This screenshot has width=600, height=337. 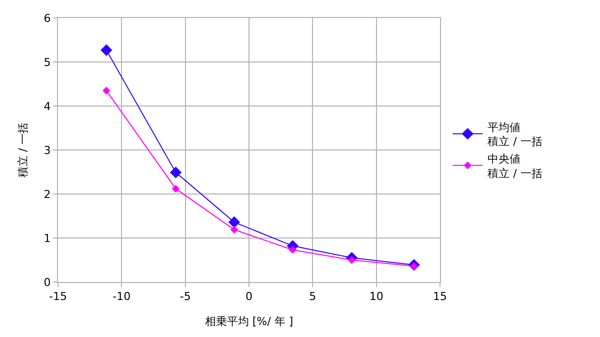 What do you see at coordinates (47, 62) in the screenshot?
I see `y-tick-label: 5` at bounding box center [47, 62].